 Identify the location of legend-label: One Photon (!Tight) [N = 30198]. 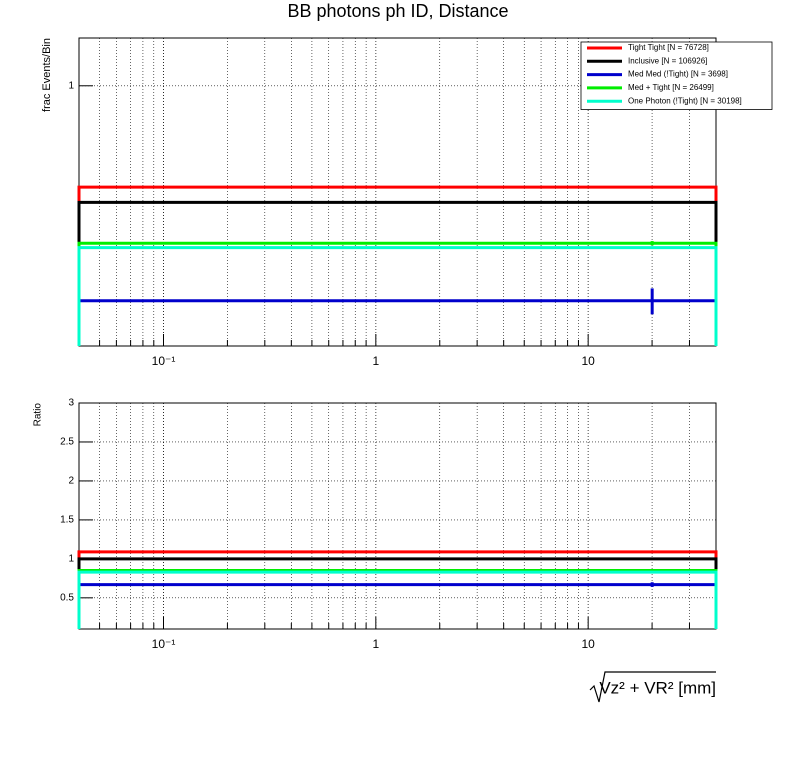
(685, 100).